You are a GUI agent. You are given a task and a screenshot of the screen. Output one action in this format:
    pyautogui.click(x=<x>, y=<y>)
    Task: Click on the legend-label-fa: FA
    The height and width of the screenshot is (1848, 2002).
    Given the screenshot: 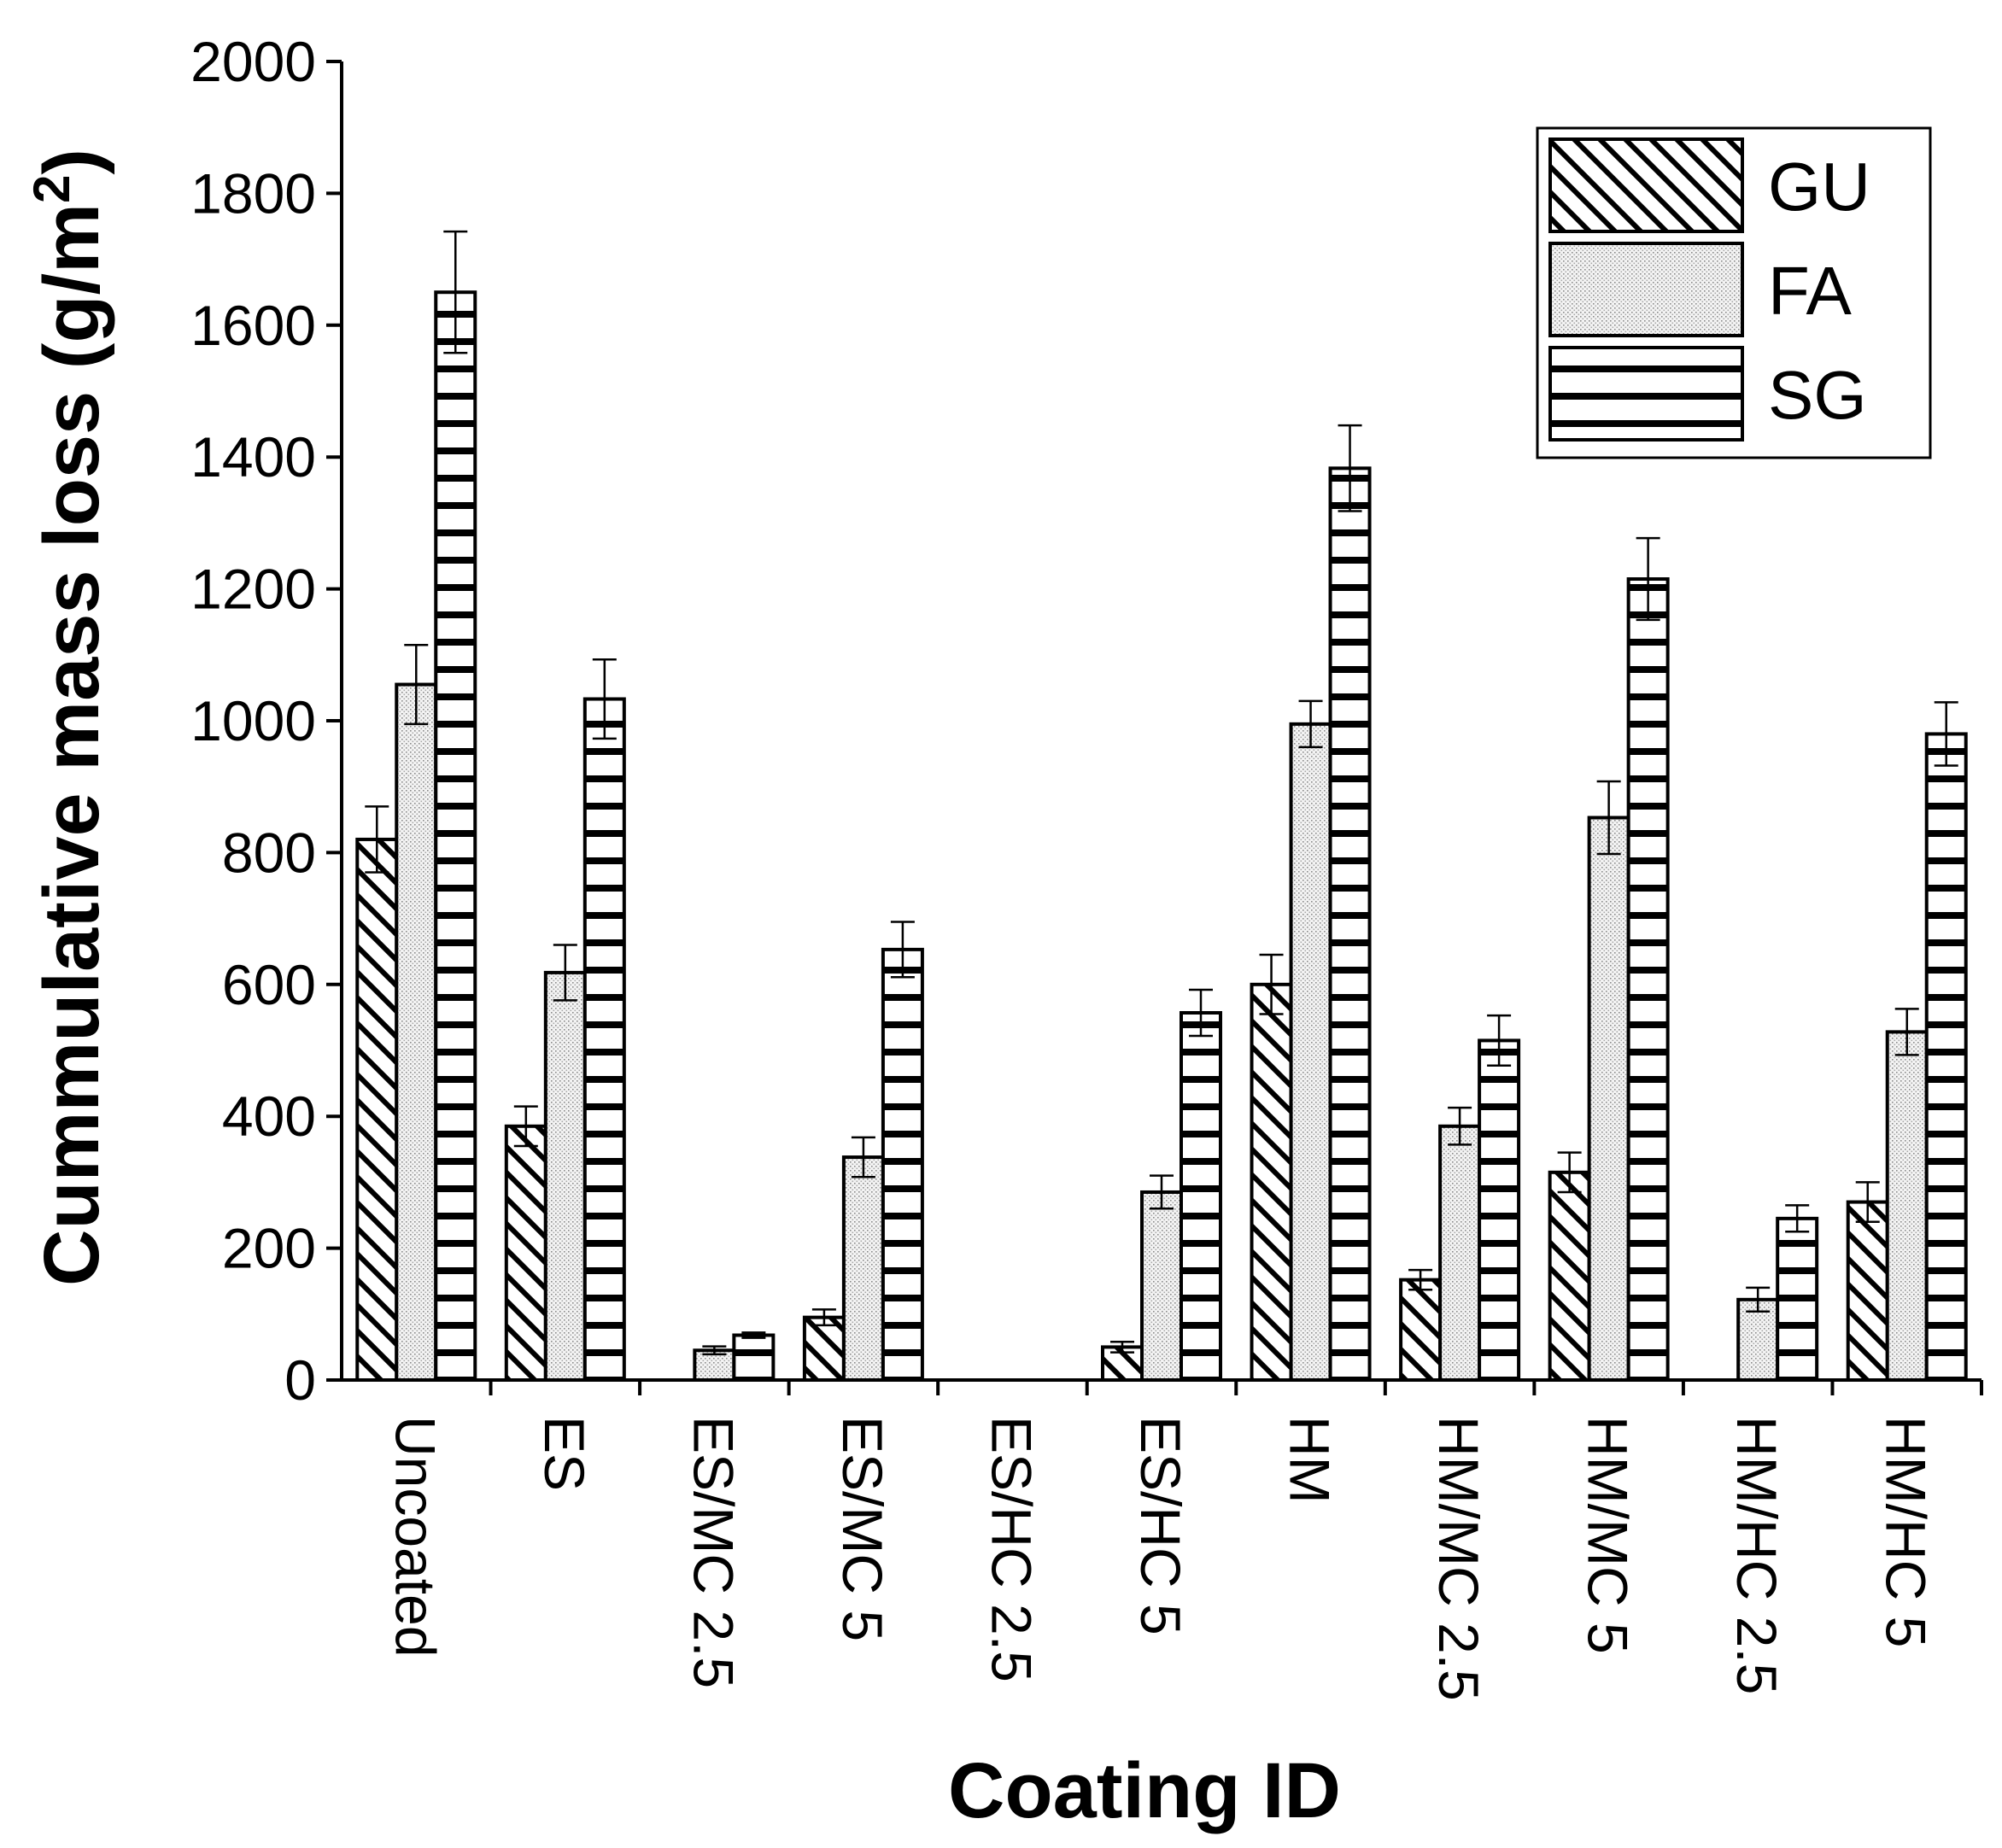 What is the action you would take?
    pyautogui.click(x=1810, y=291)
    